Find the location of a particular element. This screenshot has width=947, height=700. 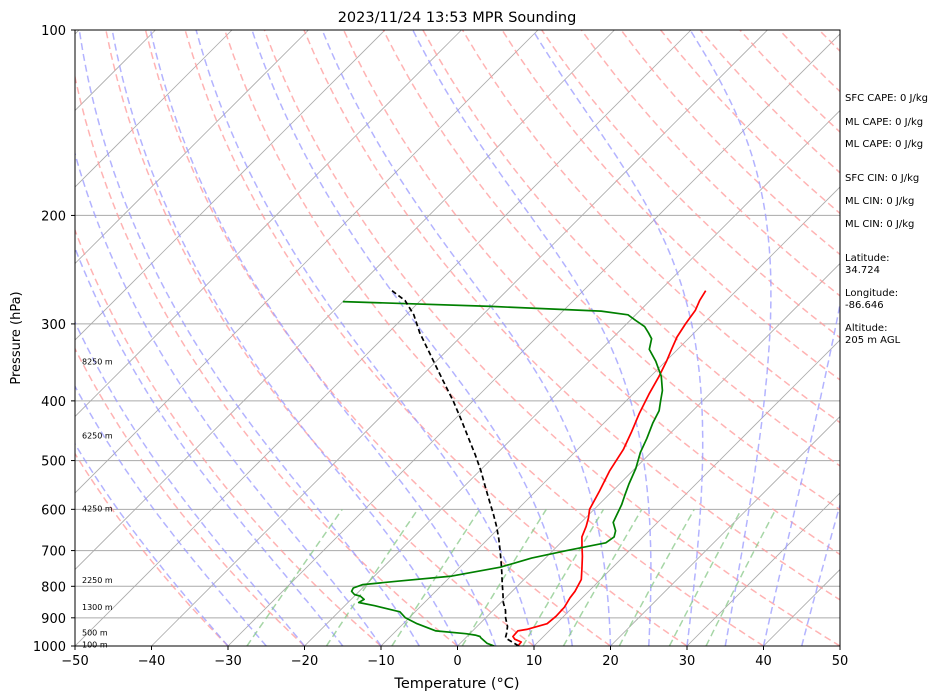

altitude-value: 205 m AGL is located at coordinates (873, 340).